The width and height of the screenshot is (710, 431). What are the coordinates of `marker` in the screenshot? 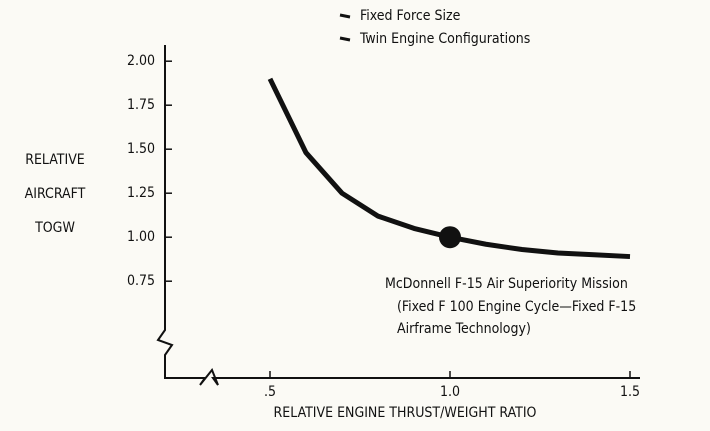 It's located at (450, 237).